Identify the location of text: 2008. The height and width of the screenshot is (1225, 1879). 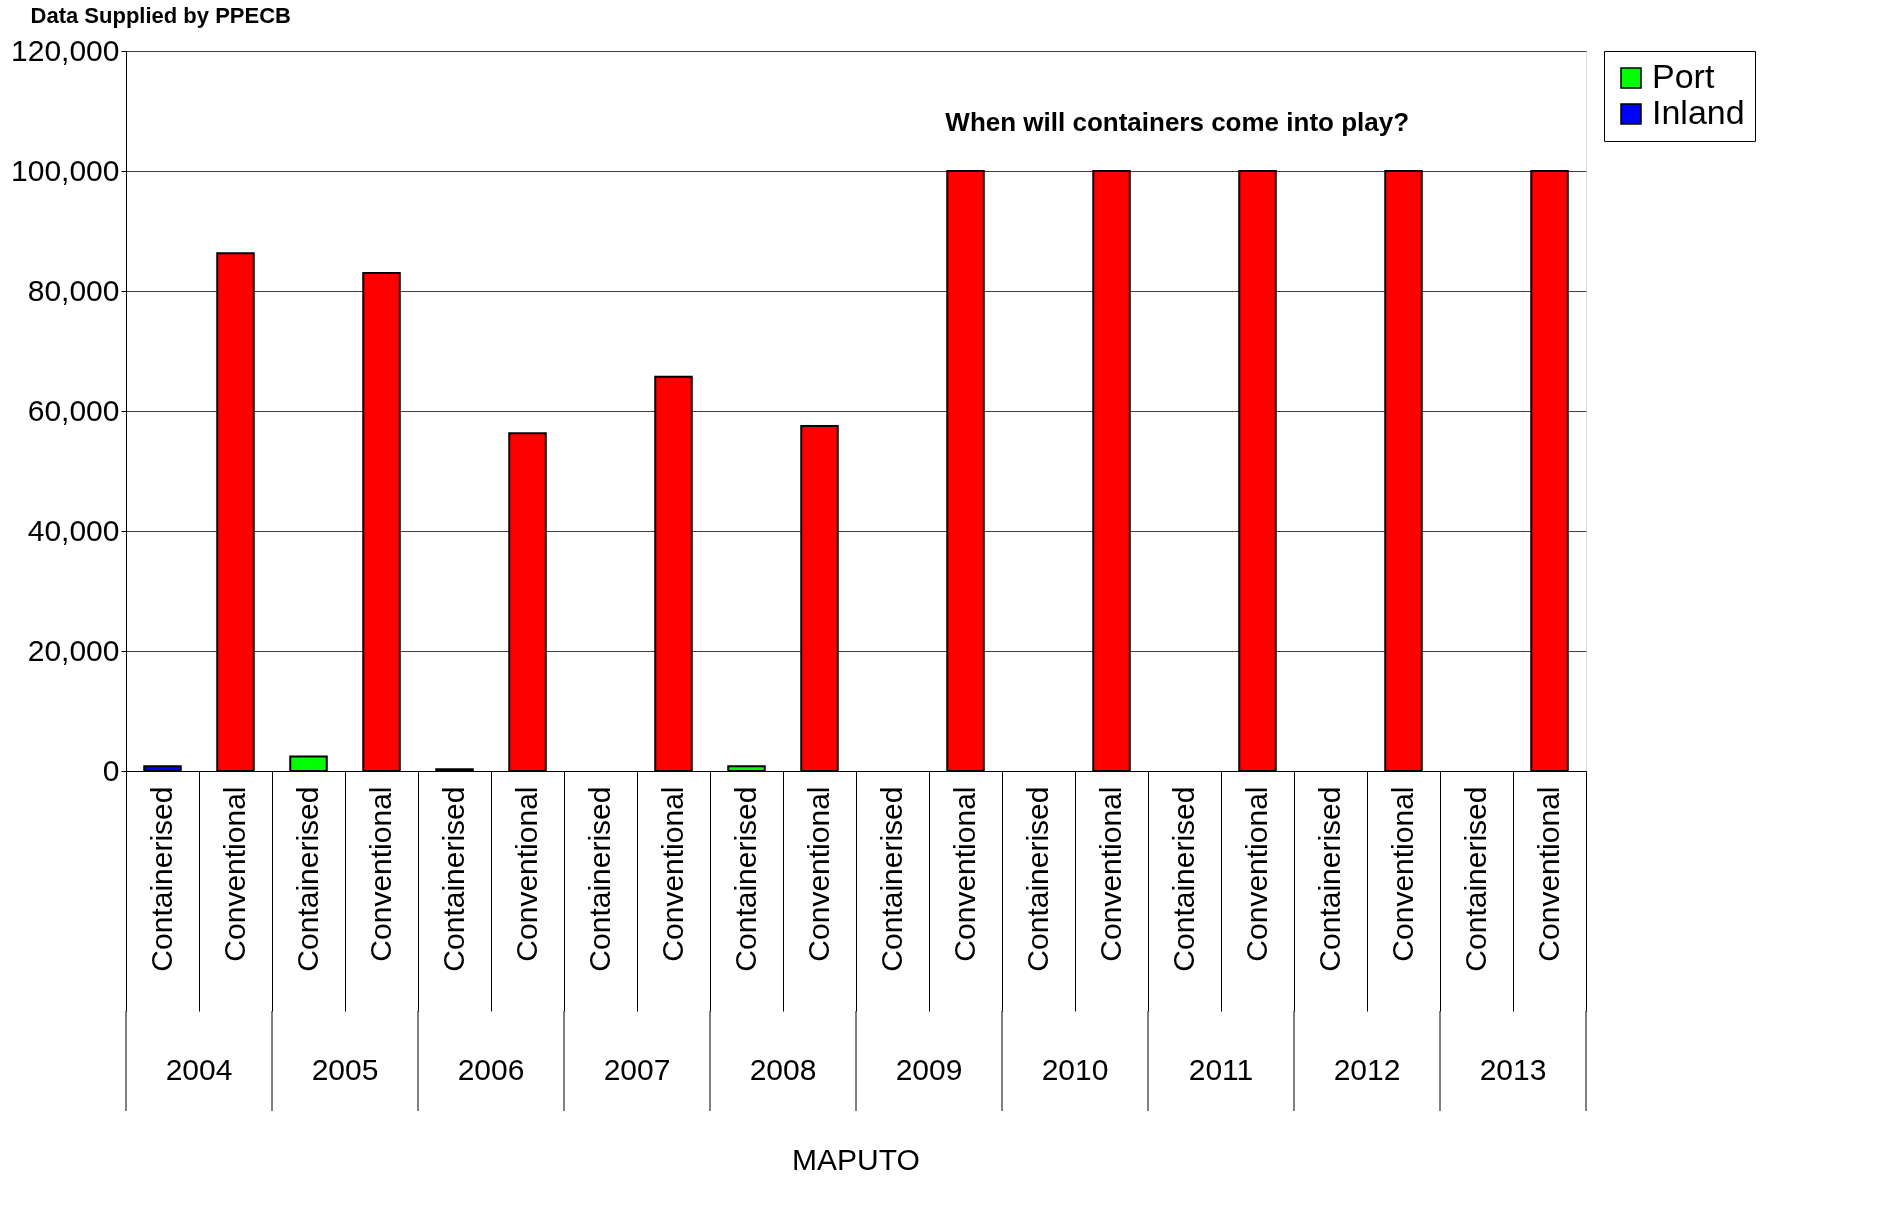
(783, 1069).